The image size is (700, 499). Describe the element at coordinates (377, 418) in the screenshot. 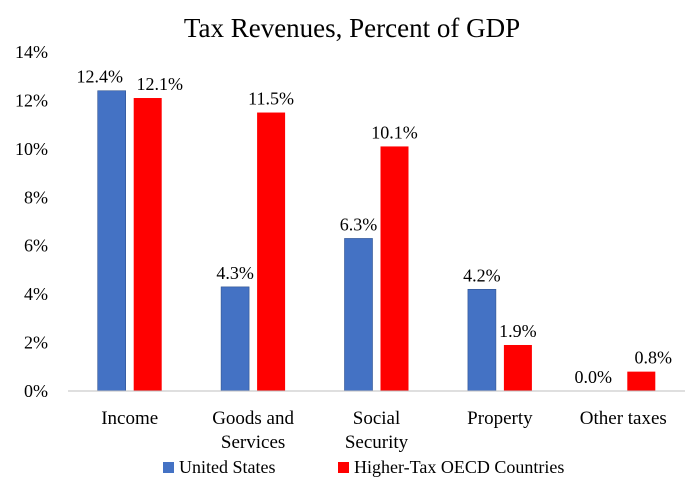

I see `x-category-label: Social` at that location.